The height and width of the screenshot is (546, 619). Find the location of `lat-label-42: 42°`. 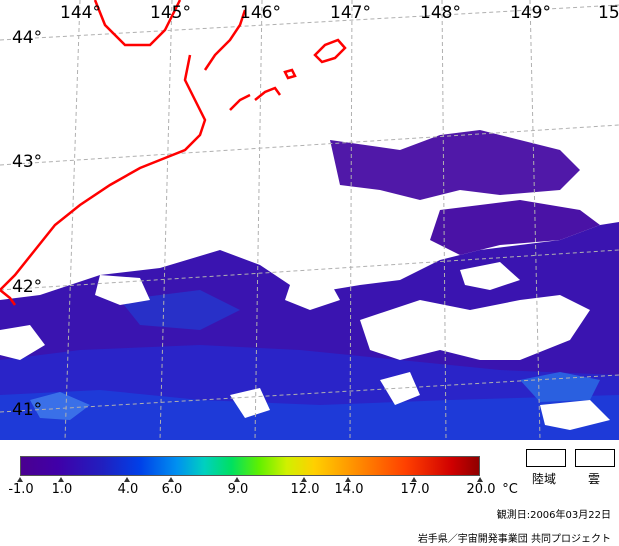

lat-label-42: 42° is located at coordinates (27, 287).